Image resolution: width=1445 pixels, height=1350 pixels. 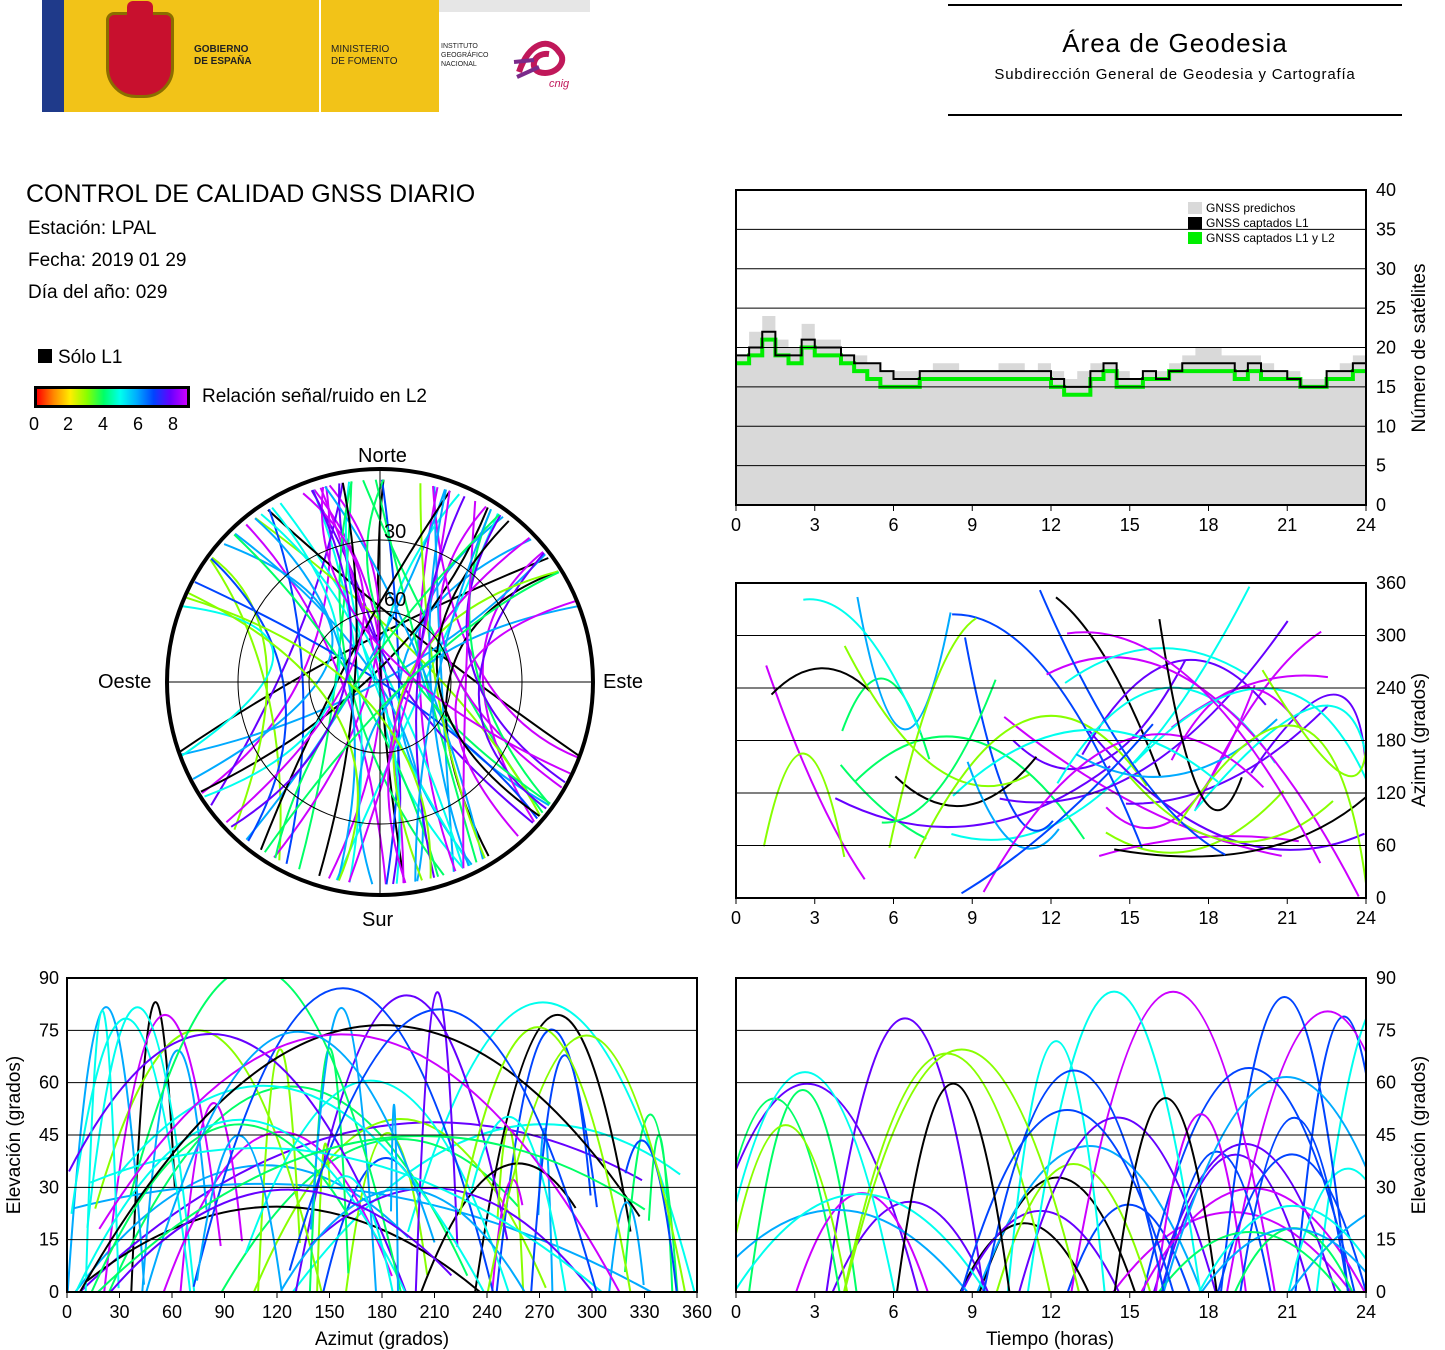 What do you see at coordinates (49, 1030) in the screenshot?
I see `elevation-azimuth-y-tick: 75` at bounding box center [49, 1030].